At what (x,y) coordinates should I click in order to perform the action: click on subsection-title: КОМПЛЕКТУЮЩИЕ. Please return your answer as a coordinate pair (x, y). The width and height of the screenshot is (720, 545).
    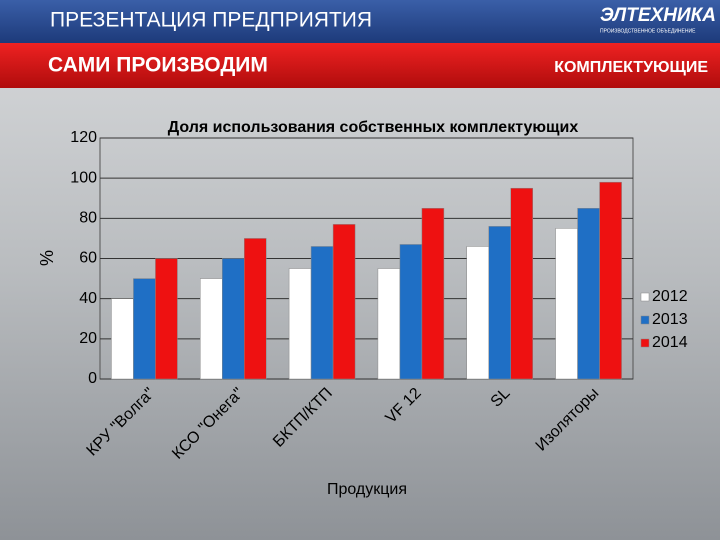
    Looking at the image, I should click on (631, 67).